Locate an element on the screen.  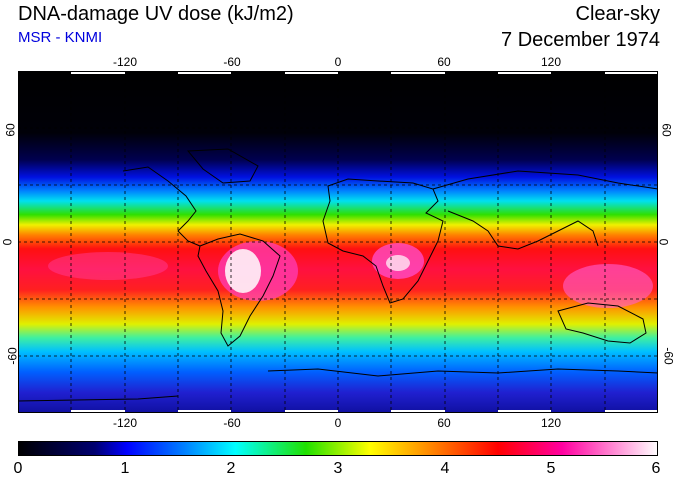
colorbar-label-0: 0 is located at coordinates (18, 468).